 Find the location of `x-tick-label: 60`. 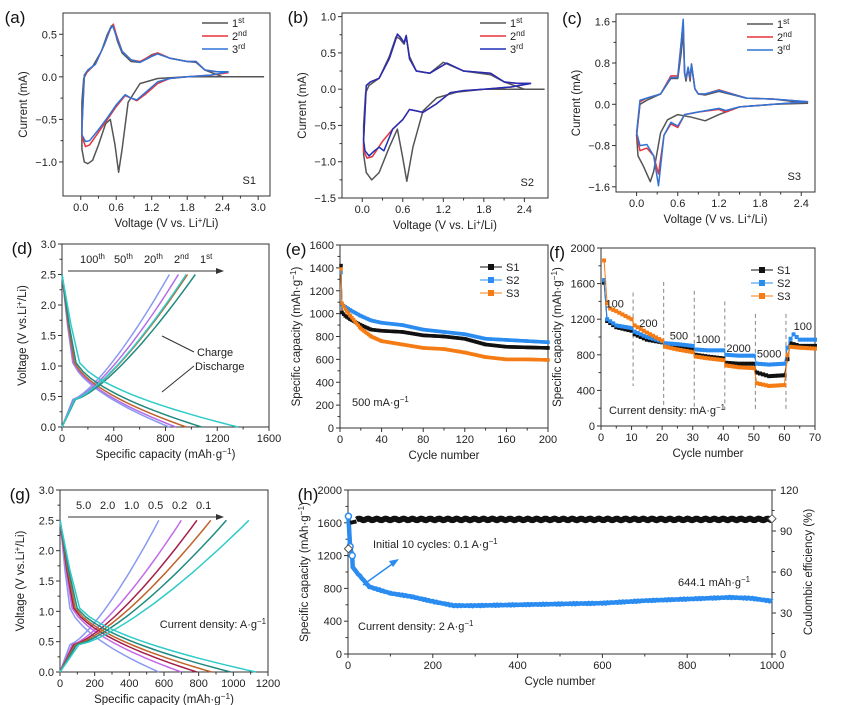

x-tick-label: 60 is located at coordinates (784, 438).